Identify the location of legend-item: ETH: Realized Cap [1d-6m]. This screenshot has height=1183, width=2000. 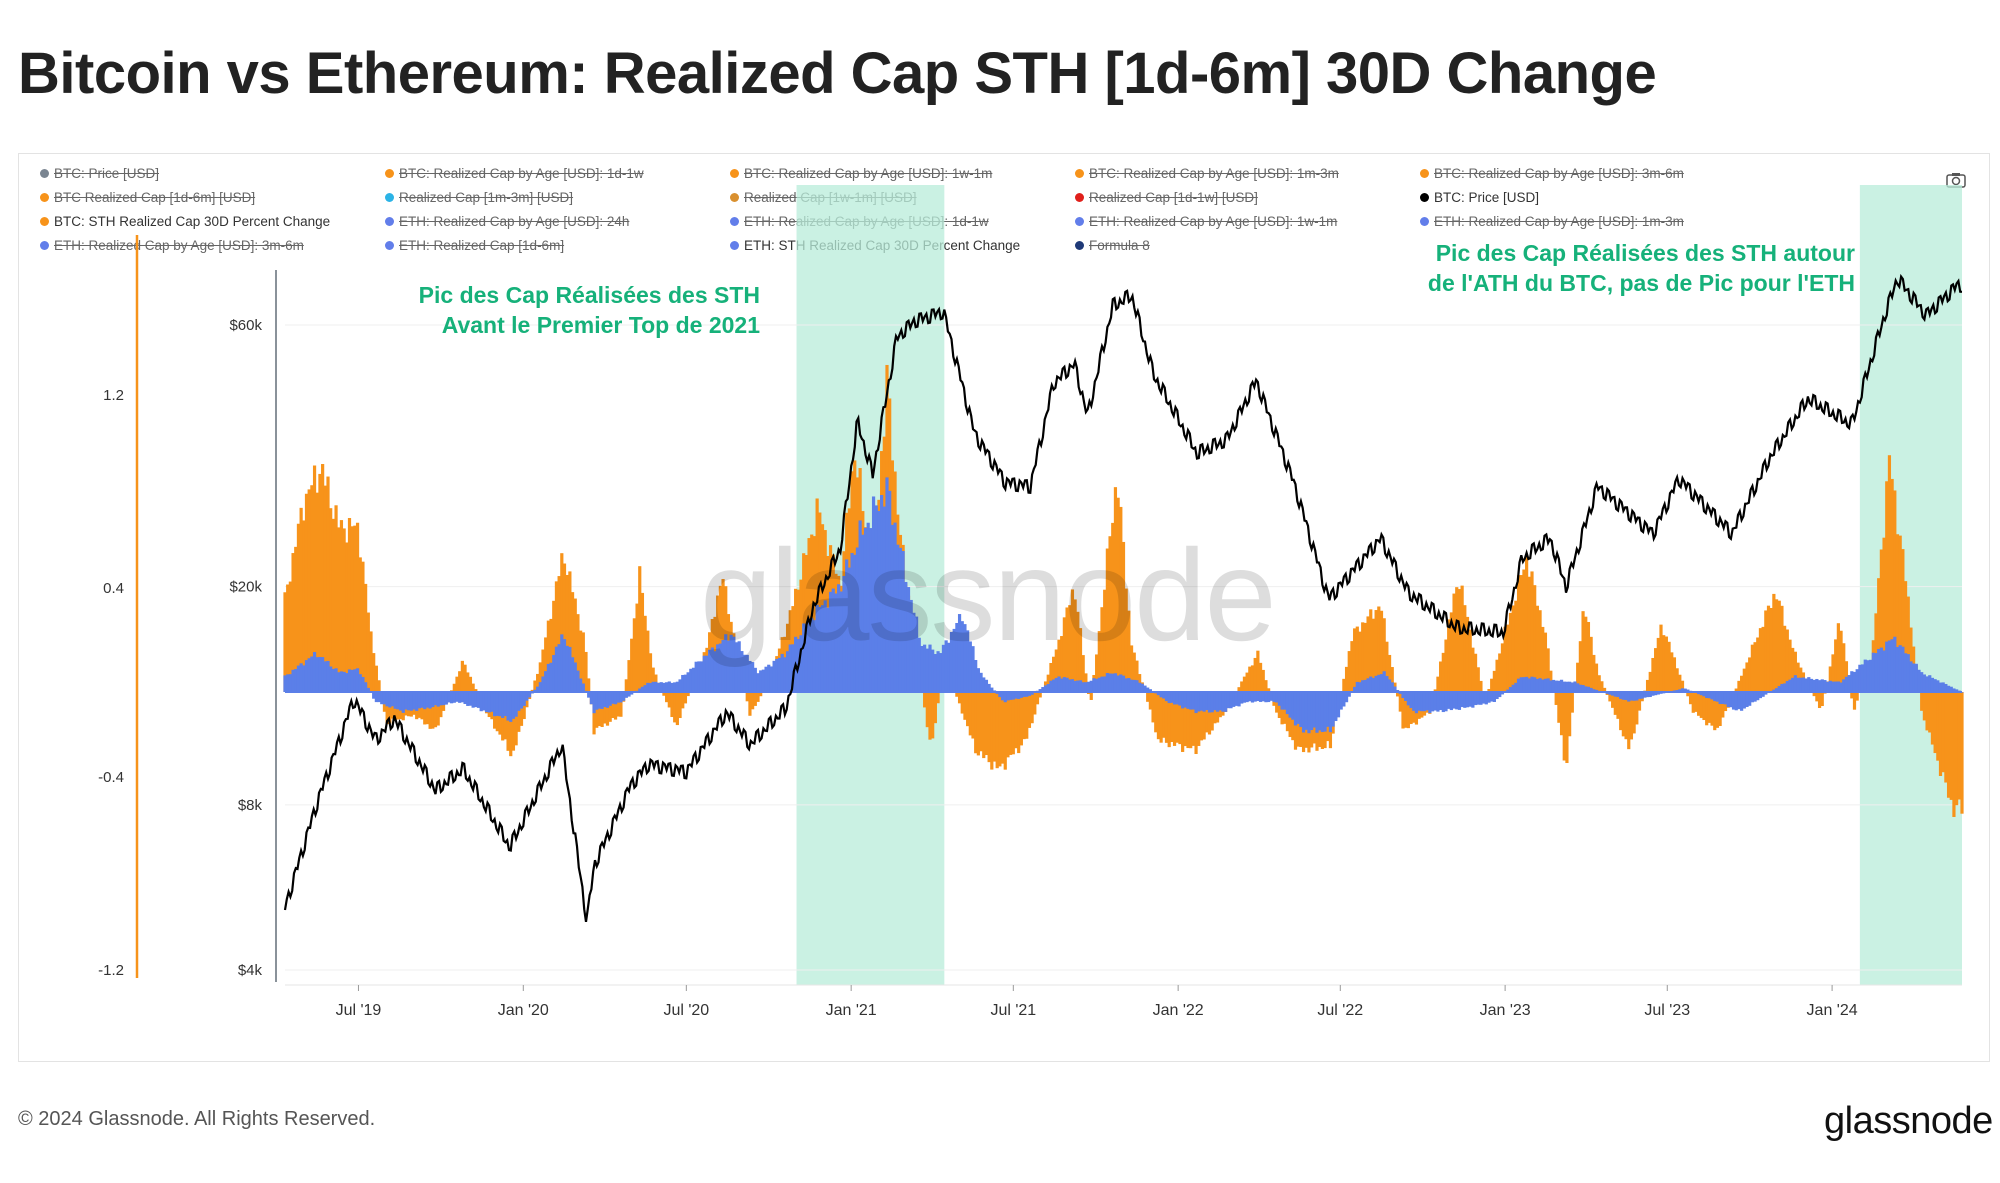
(474, 245).